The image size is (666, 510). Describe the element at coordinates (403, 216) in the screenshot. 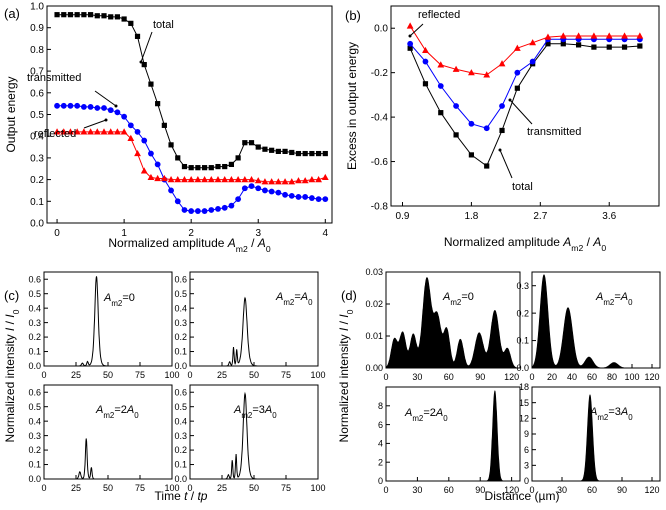

I see `panel-b-xtick-label: 0.9` at that location.